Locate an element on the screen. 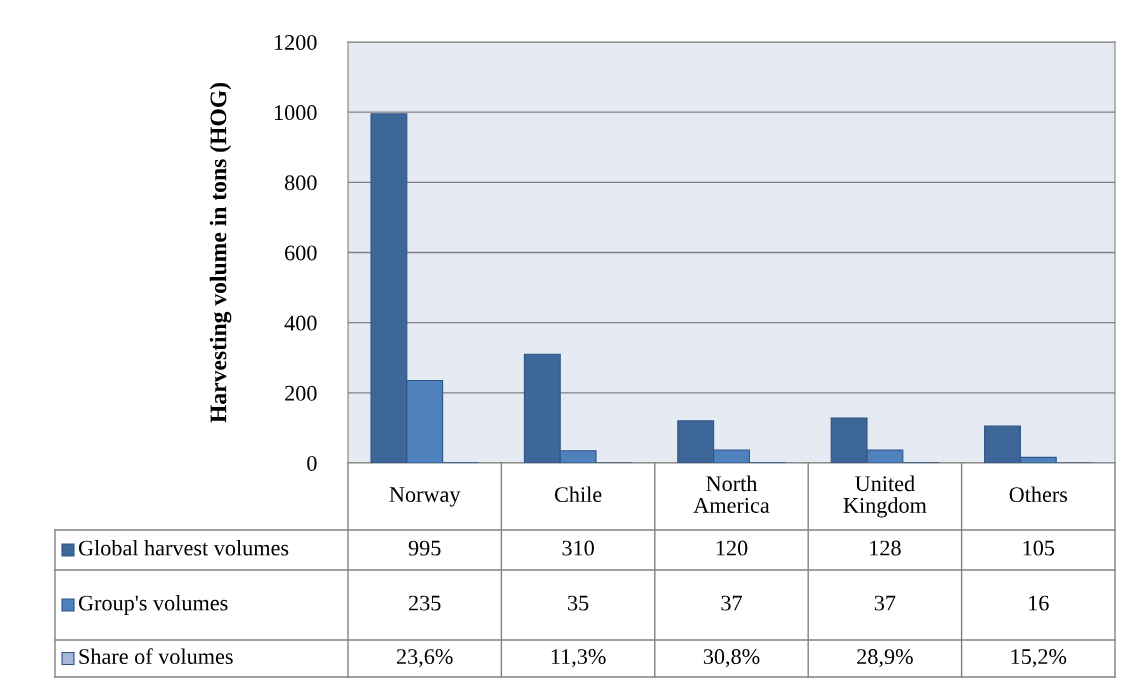 The image size is (1140, 684). data-label: 35 is located at coordinates (578, 603).